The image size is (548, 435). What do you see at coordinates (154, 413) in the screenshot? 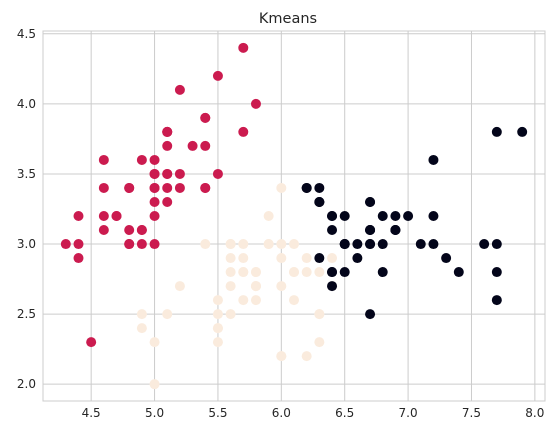
I see `x-tick-label: 5.0` at bounding box center [154, 413].